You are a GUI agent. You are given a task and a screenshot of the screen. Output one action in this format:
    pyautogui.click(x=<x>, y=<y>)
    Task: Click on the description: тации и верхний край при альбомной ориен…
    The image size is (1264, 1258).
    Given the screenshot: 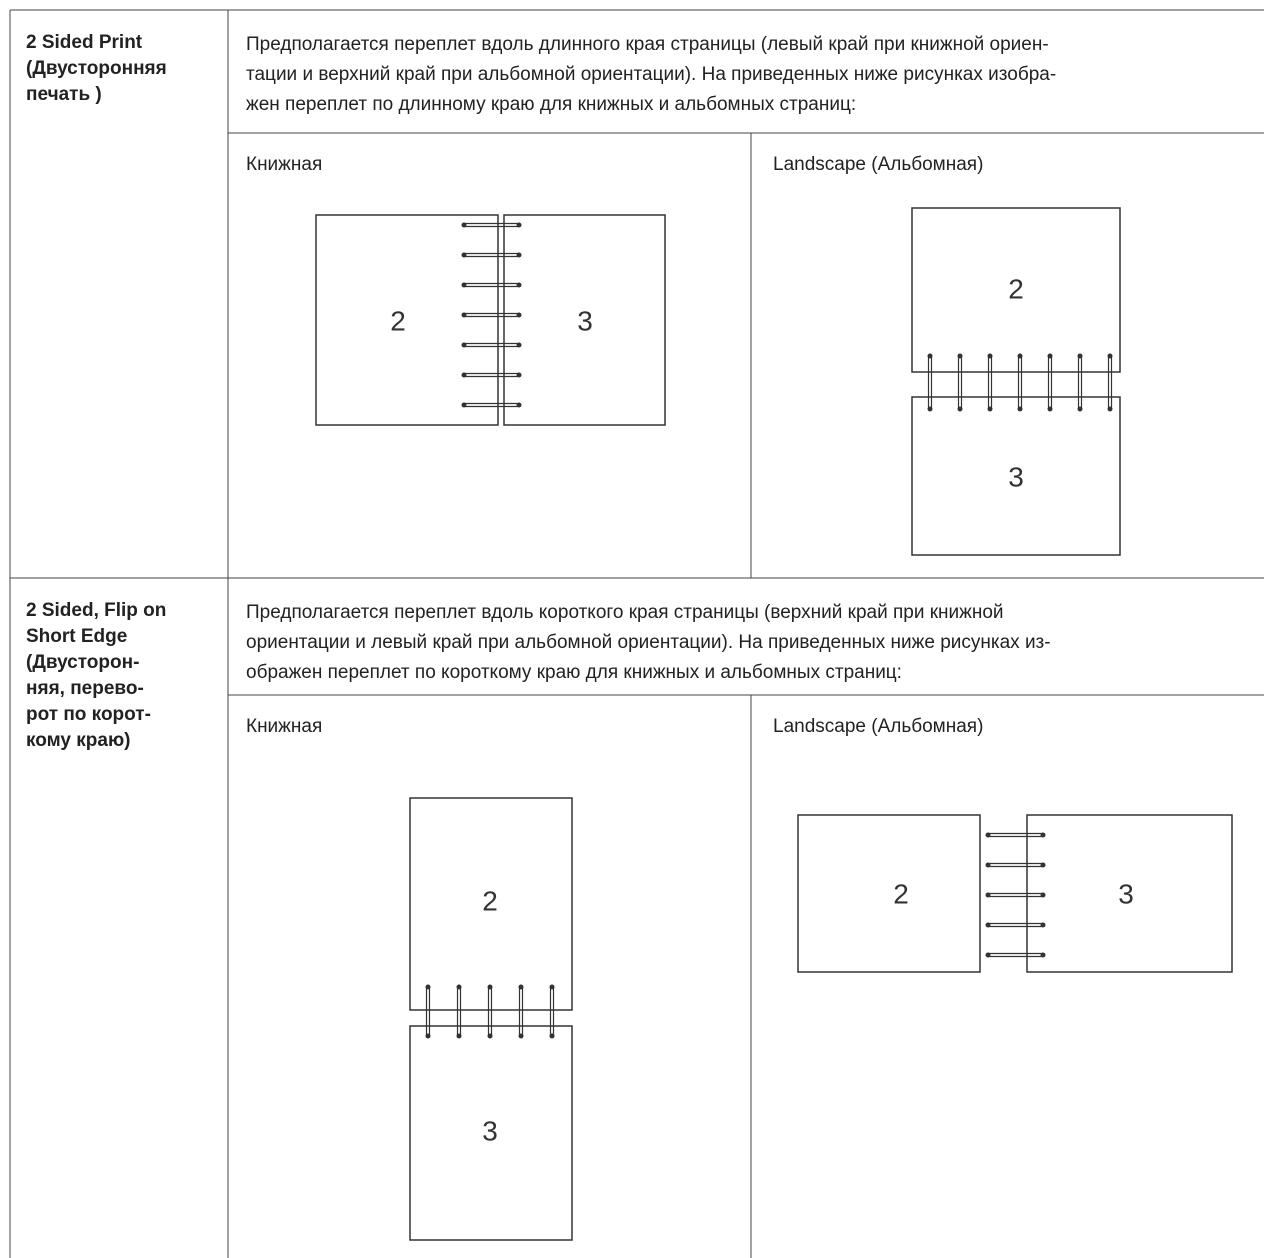 What is the action you would take?
    pyautogui.click(x=651, y=74)
    